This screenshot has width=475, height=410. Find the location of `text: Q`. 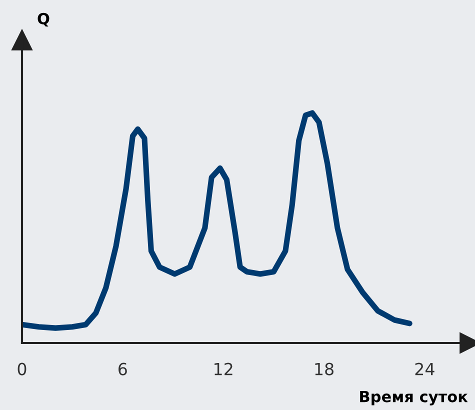

text: Q is located at coordinates (44, 19).